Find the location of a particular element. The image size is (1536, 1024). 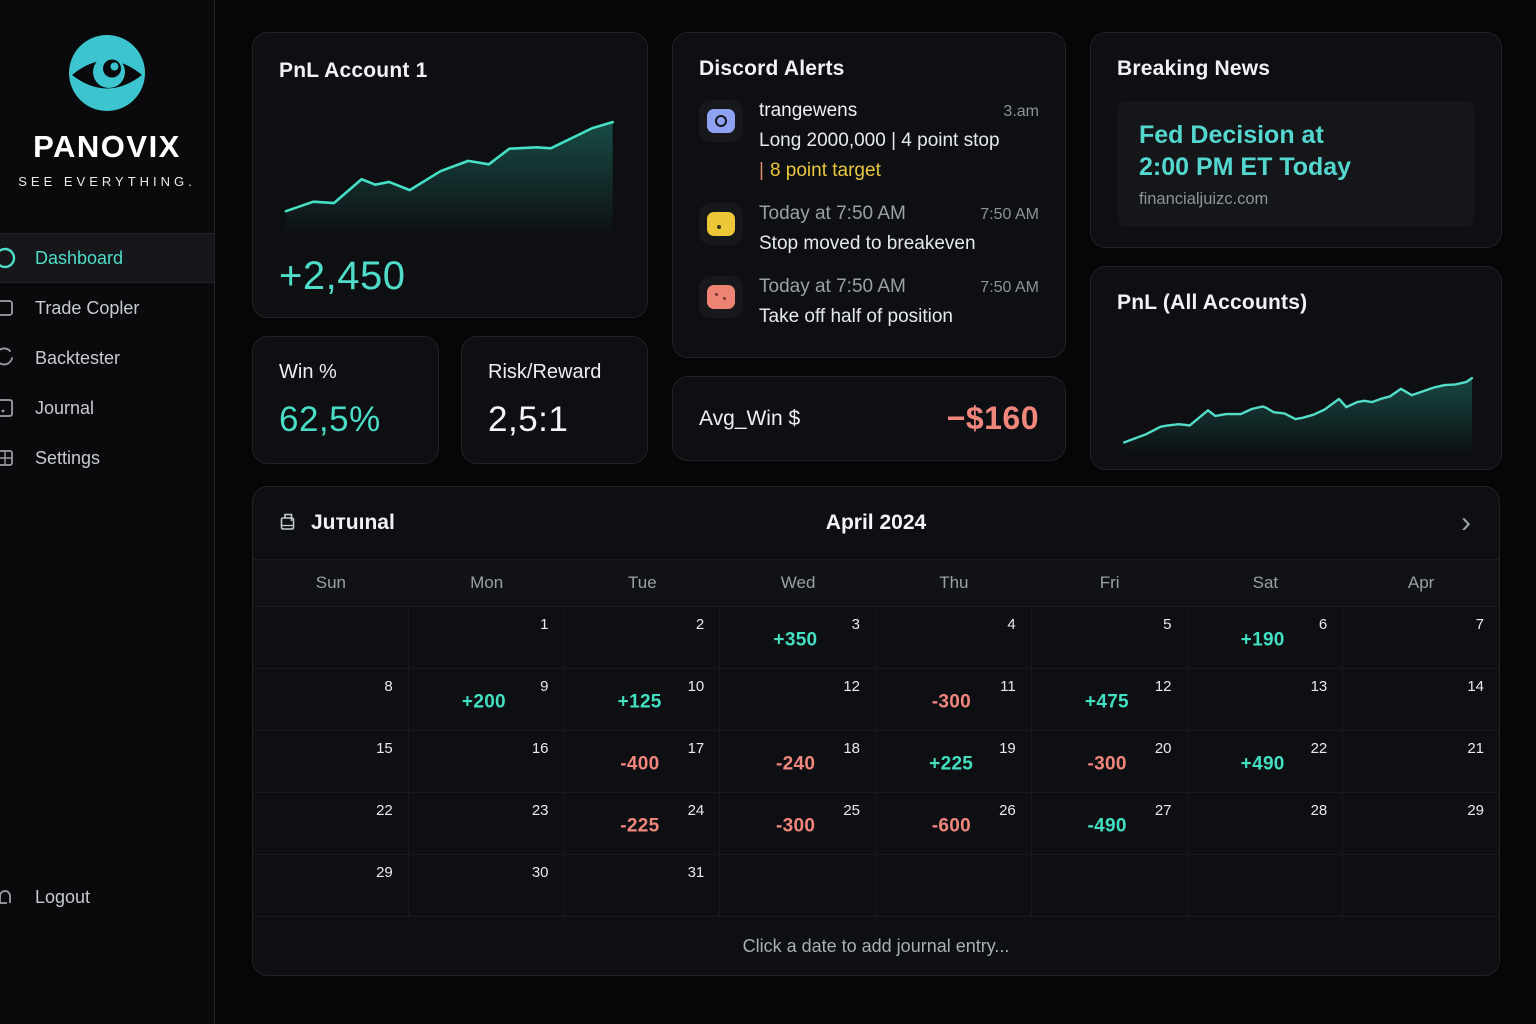

day-header: Sun is located at coordinates (330, 582).